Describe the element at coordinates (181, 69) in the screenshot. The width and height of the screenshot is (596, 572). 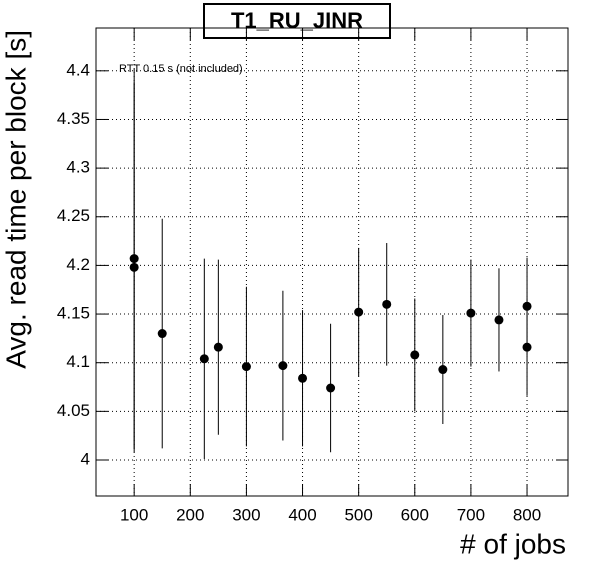
I see `annotation: RTT 0.15 s (not included)` at that location.